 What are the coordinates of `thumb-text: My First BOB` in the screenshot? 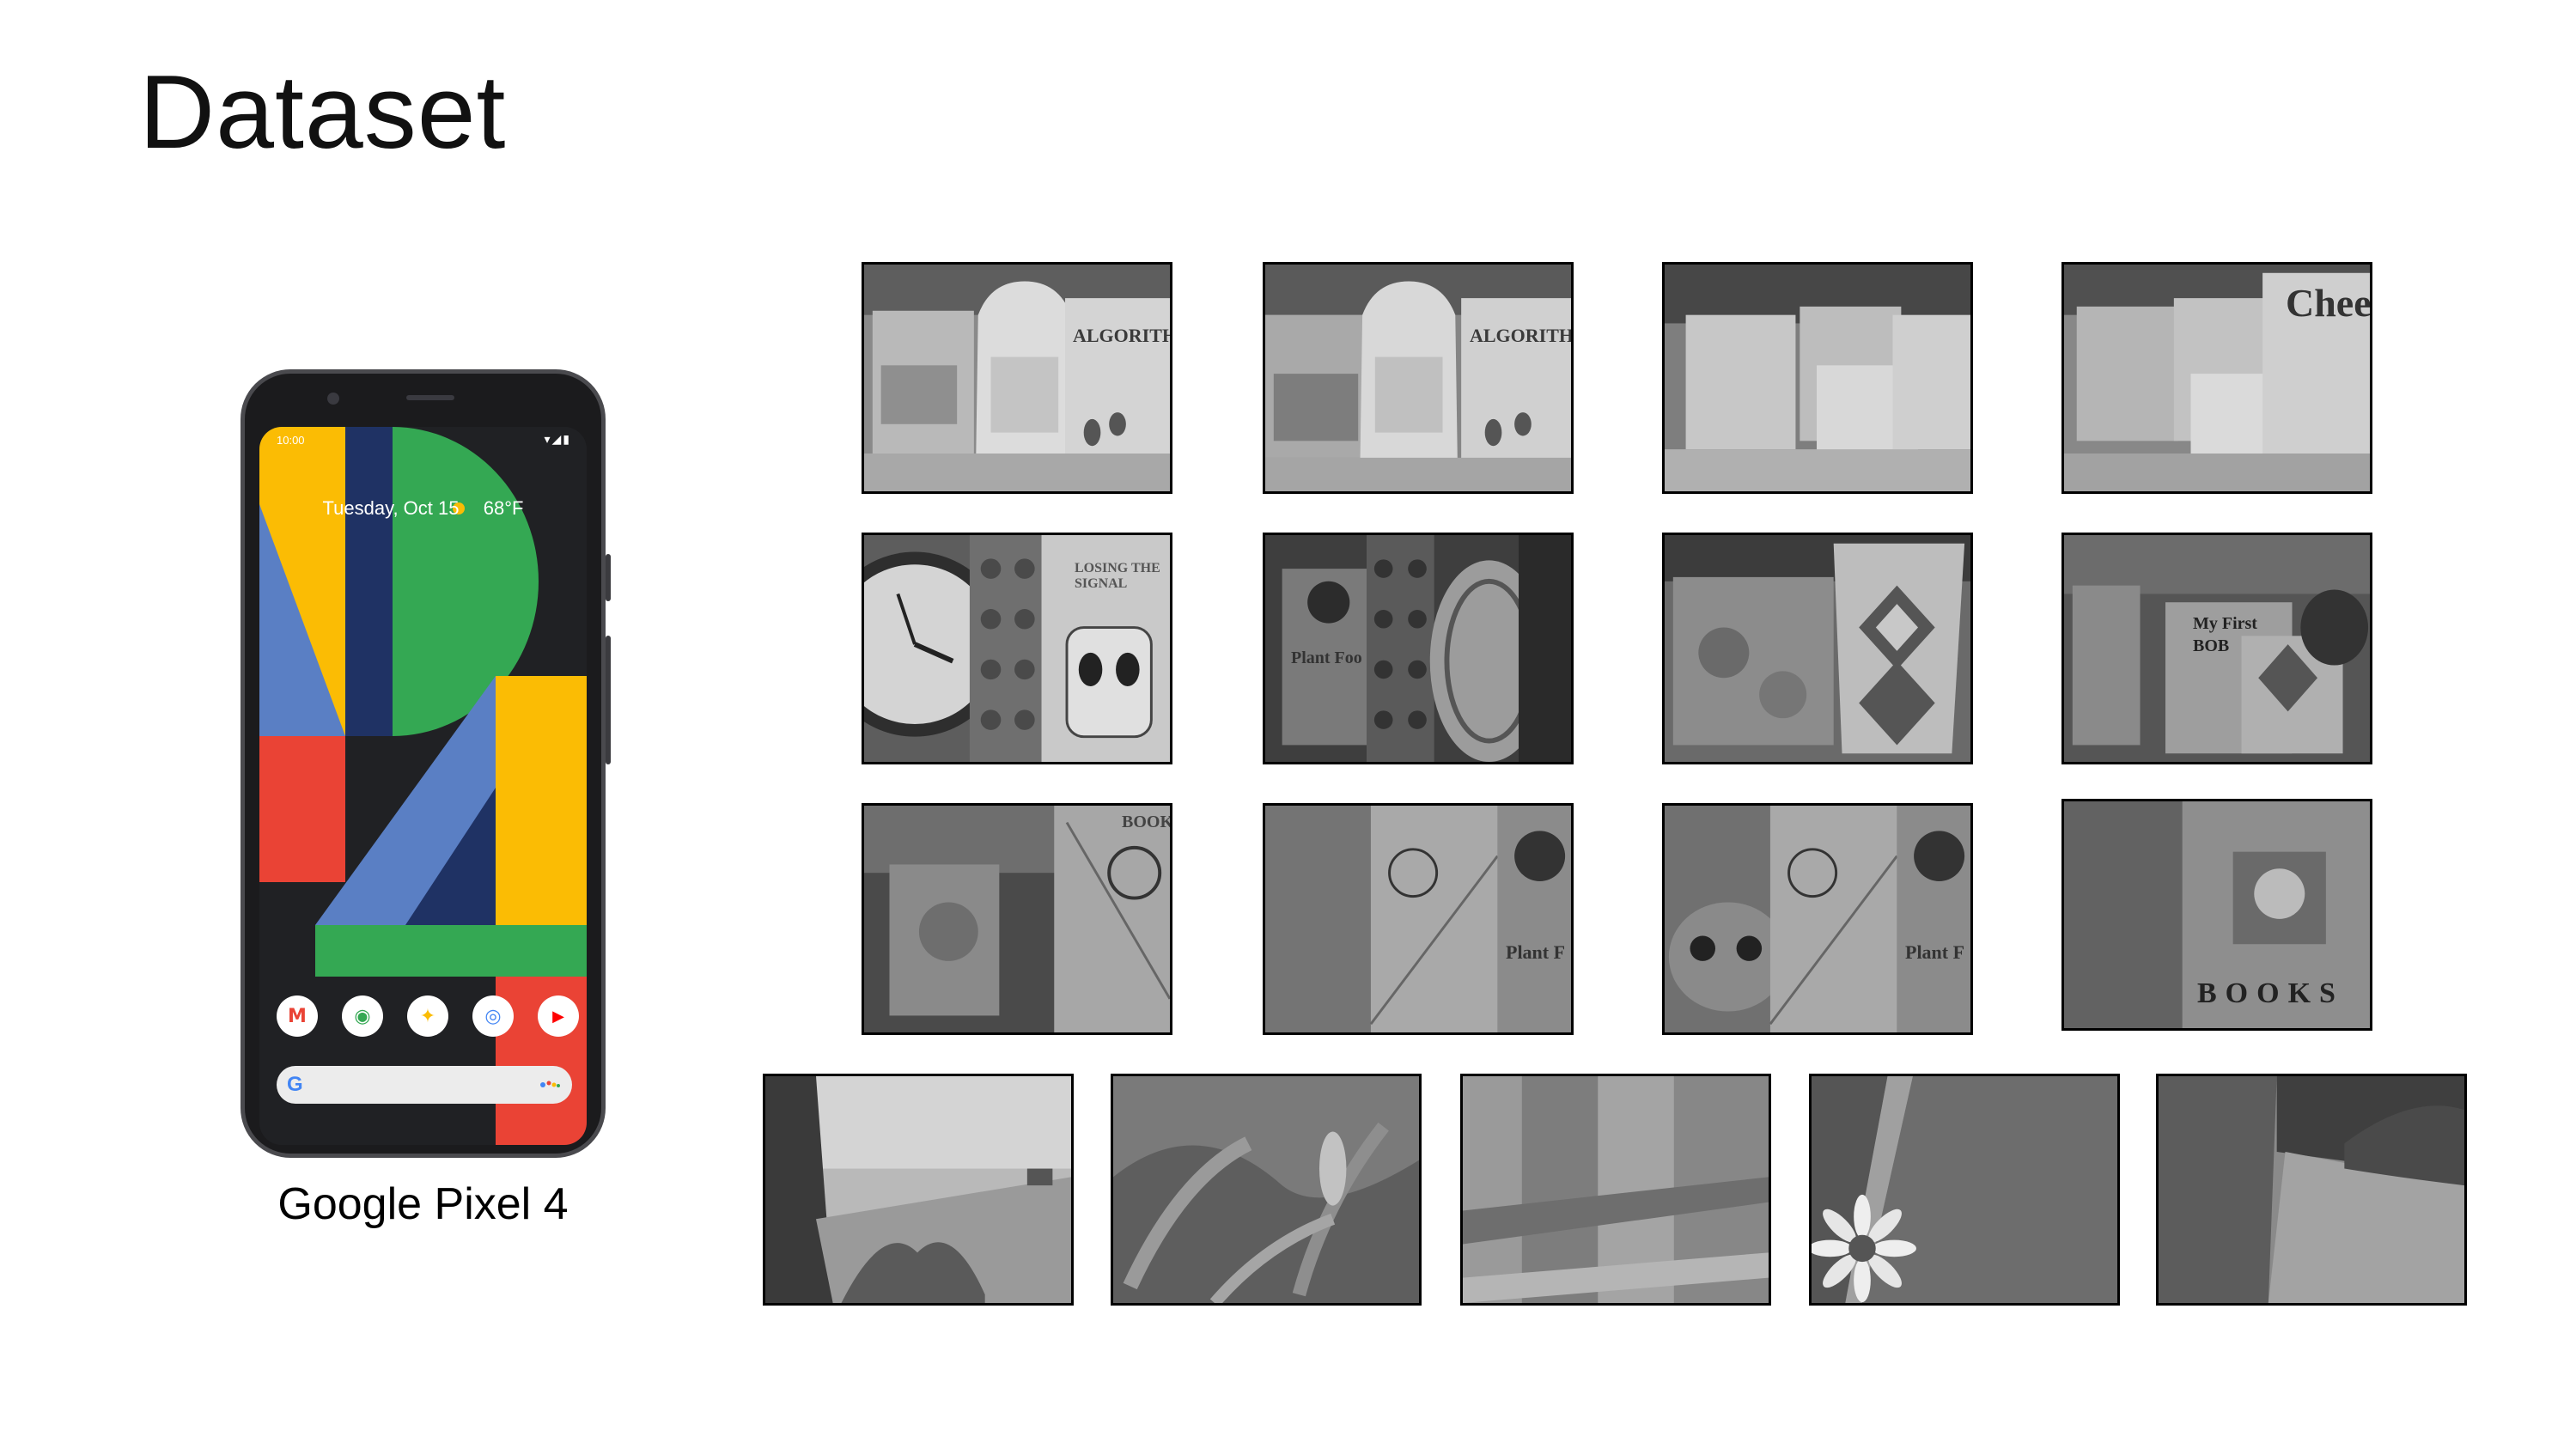 It's located at (2225, 634).